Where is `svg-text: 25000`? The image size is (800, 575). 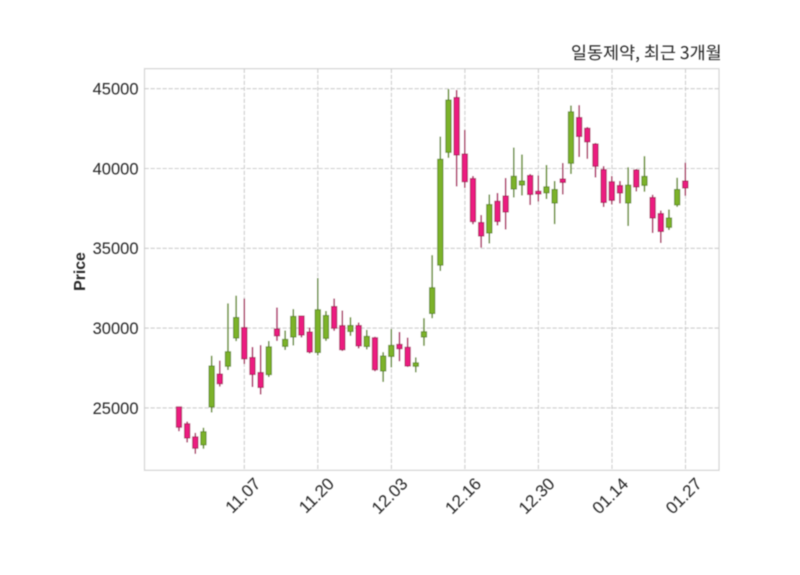 svg-text: 25000 is located at coordinates (116, 409).